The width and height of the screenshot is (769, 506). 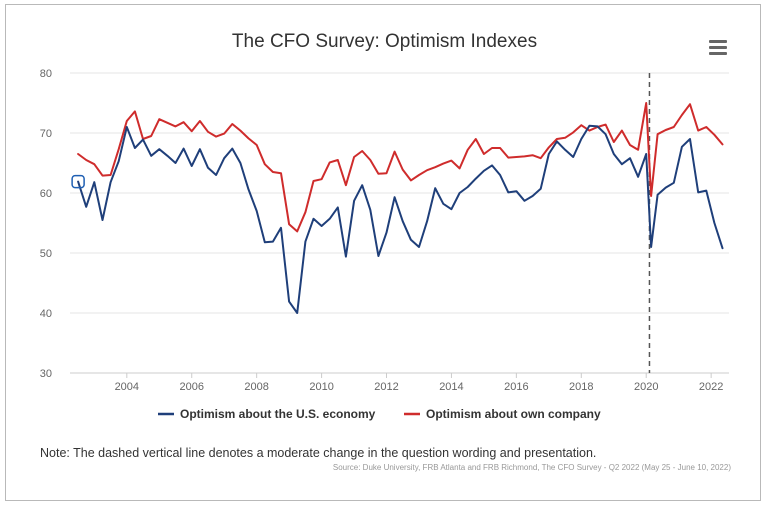 I want to click on x-tick-label: 2012, so click(x=386, y=387).